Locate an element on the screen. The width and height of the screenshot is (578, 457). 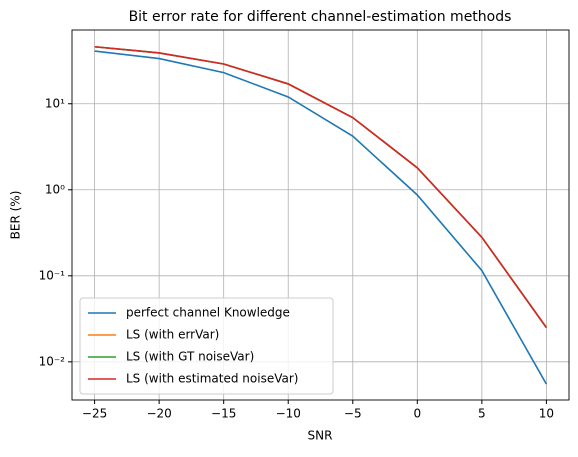
y-tick-label: 10⁰ is located at coordinates (55, 189).